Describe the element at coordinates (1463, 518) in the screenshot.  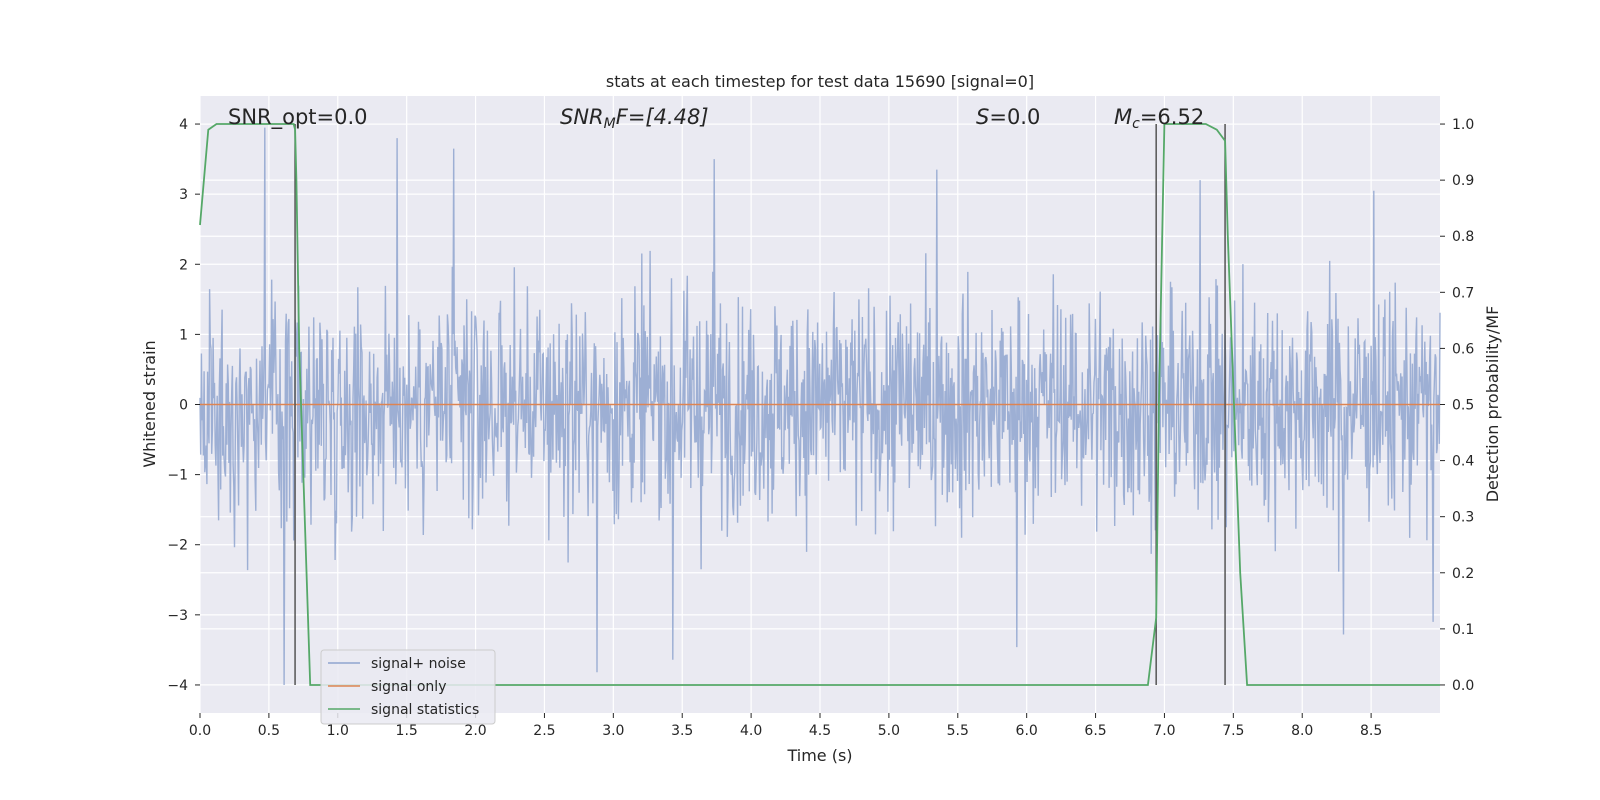
I see `y2-tick-label: 0.3` at that location.